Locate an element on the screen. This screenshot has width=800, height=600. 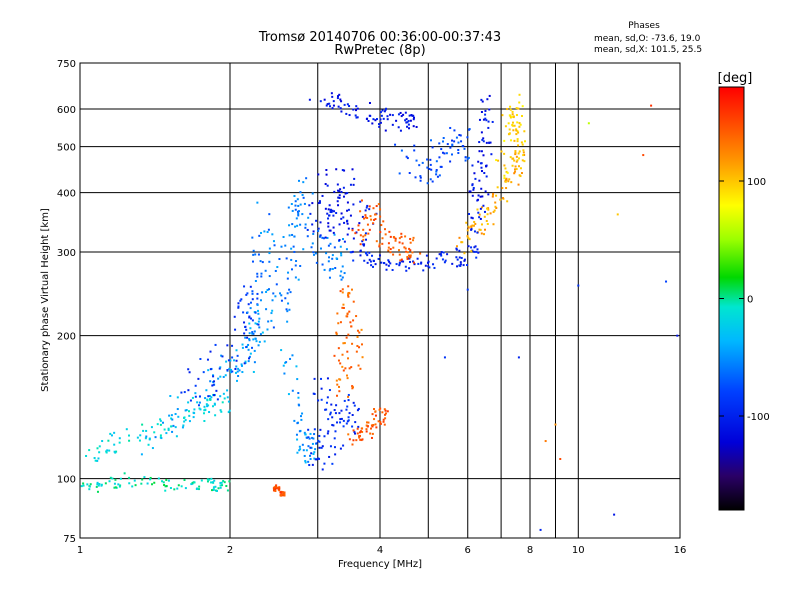
x-tick-label: 4 is located at coordinates (380, 550).